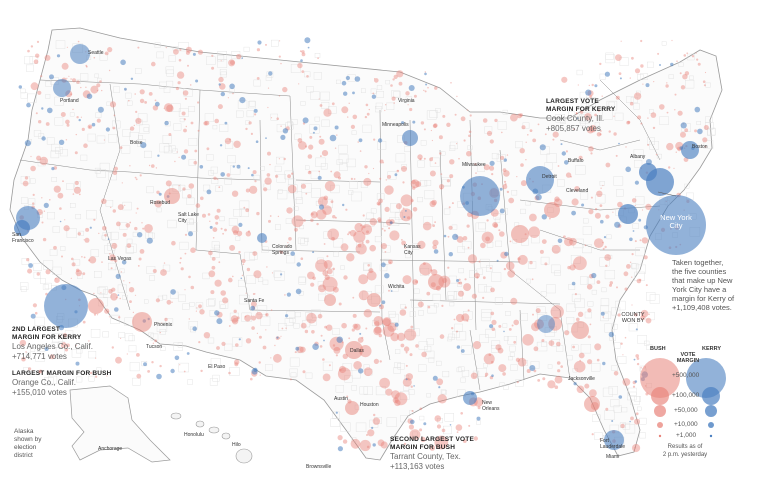 Image resolution: width=760 pixels, height=486 pixels. I want to click on city-label: Boston, so click(700, 147).